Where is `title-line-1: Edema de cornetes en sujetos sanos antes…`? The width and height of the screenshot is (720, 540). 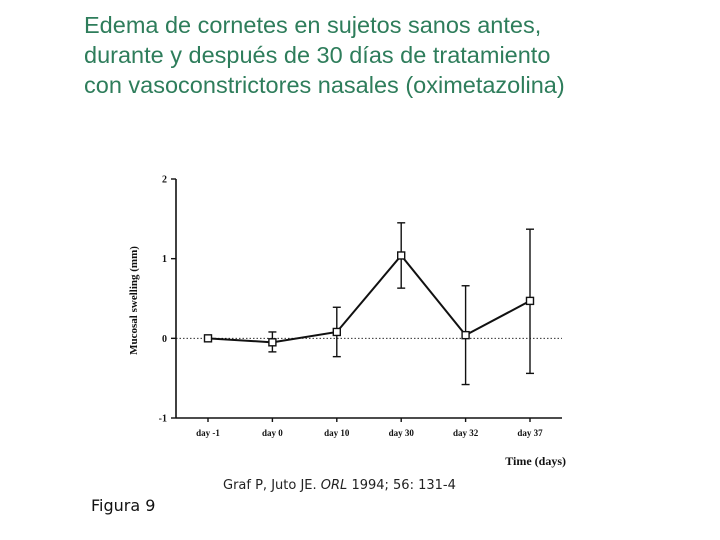
title-line-1: Edema de cornetes en sujetos sanos antes… is located at coordinates (313, 25).